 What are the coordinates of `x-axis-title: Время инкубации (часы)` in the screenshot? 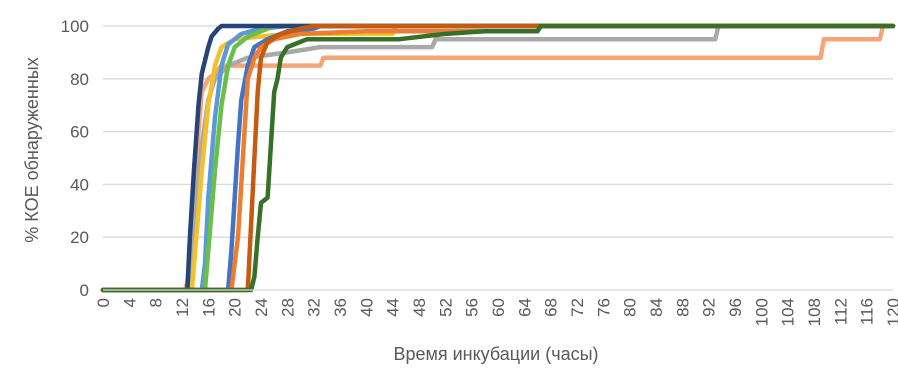 It's located at (495, 354).